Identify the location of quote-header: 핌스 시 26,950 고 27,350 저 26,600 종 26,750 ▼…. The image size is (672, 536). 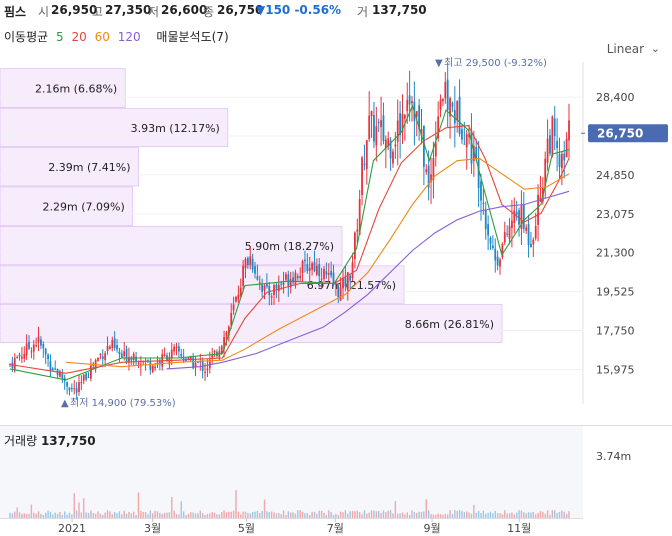
(336, 11).